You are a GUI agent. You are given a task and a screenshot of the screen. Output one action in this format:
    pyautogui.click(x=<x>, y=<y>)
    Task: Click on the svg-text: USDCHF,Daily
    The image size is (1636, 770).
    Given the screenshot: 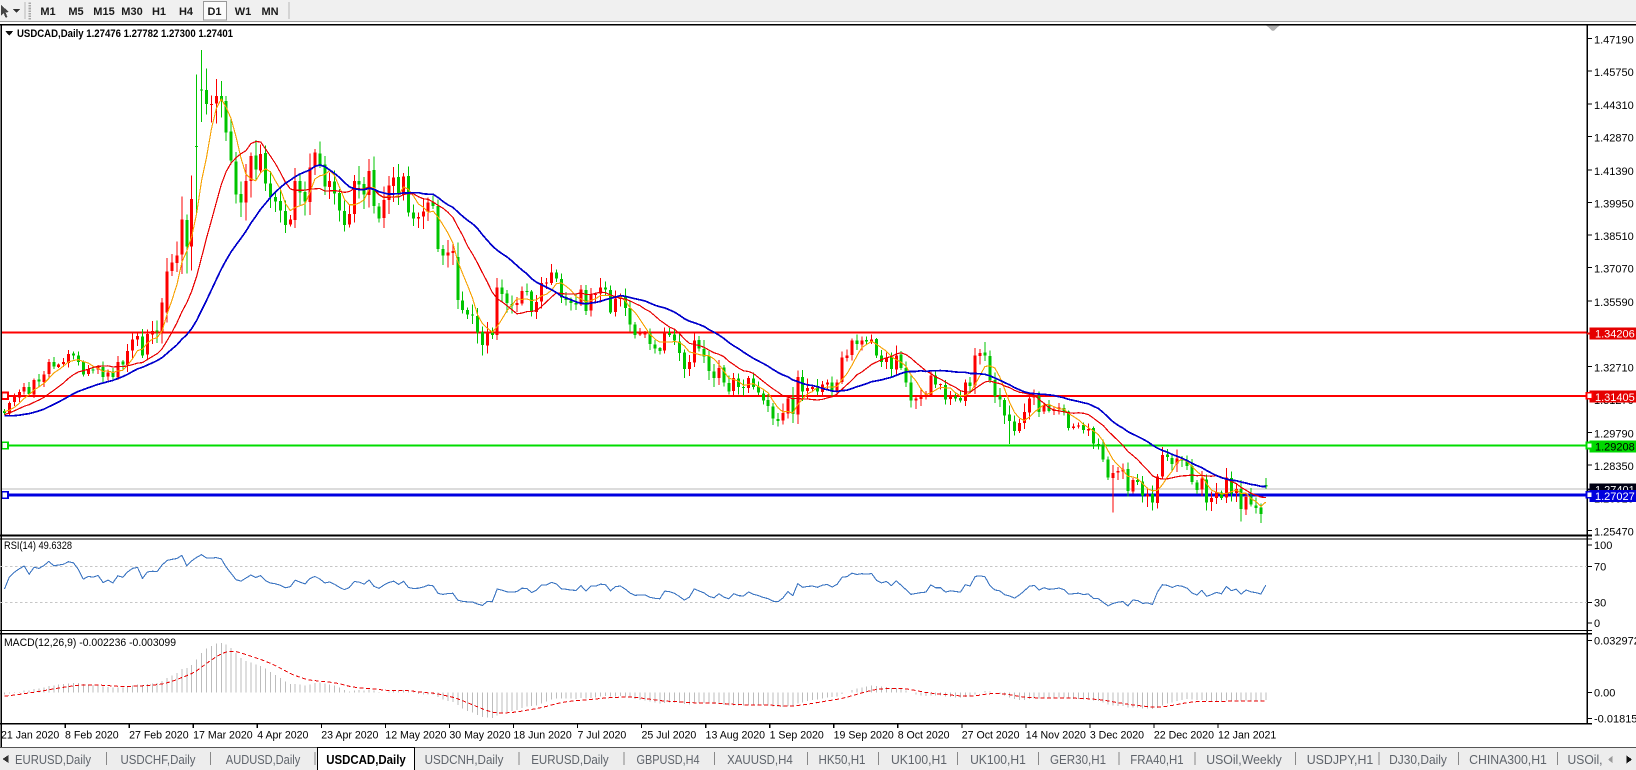 What is the action you would take?
    pyautogui.click(x=158, y=759)
    